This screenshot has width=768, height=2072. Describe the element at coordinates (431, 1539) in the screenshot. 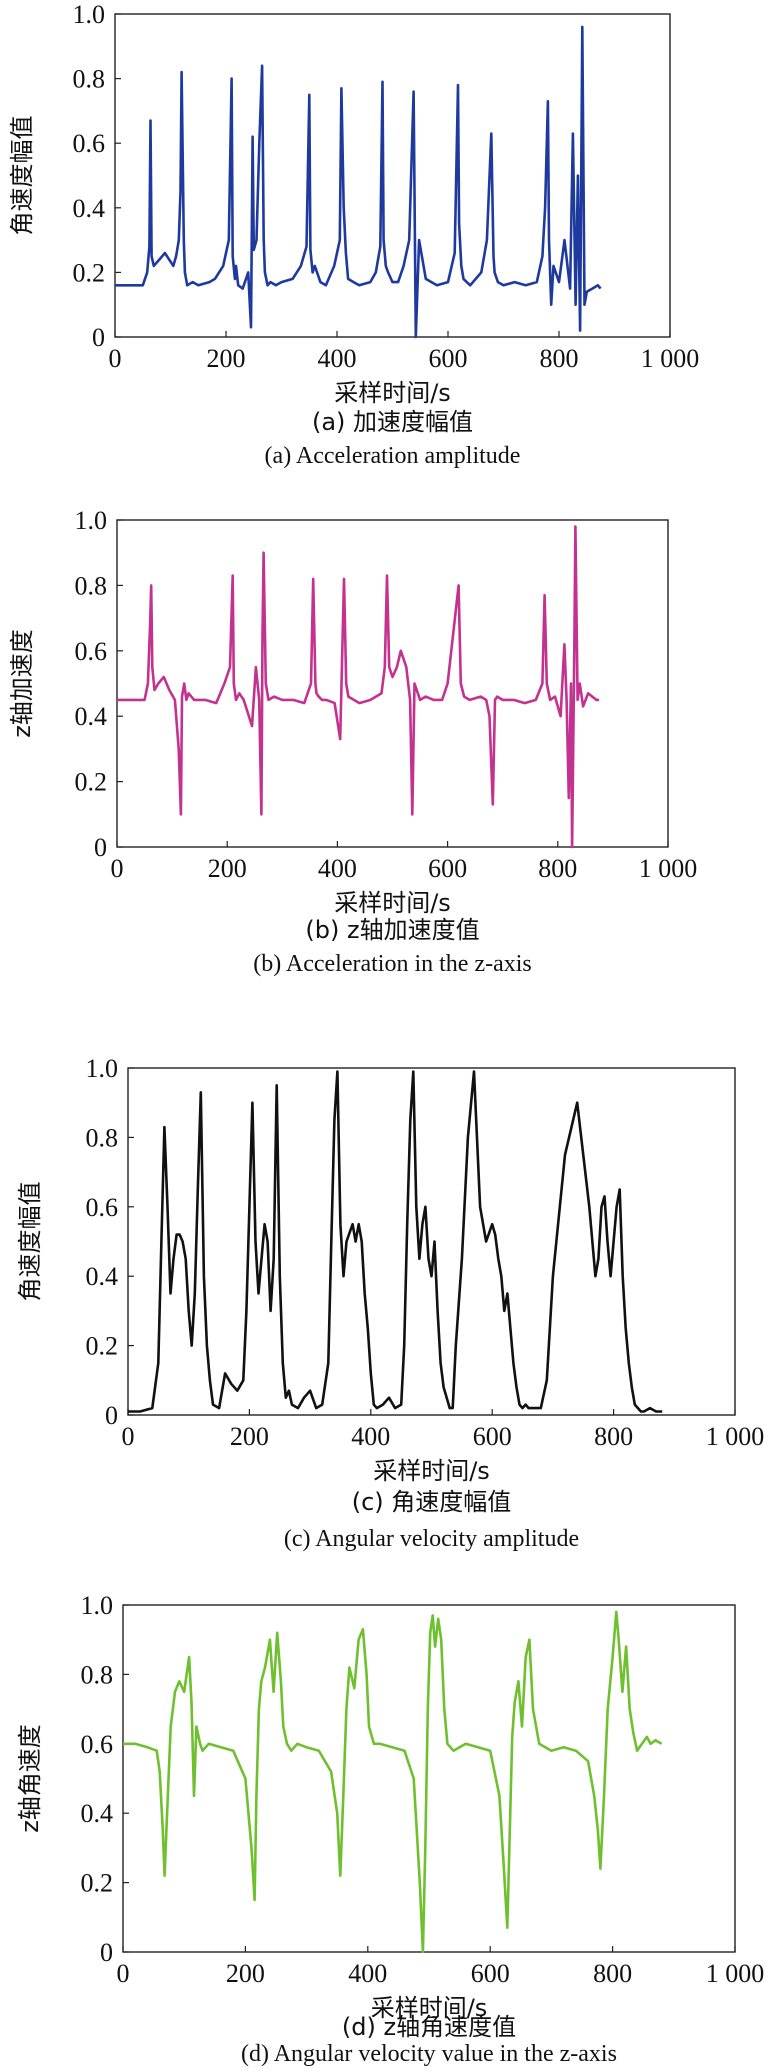

I see `caption-en: (c) Angular velocity amplitude` at that location.